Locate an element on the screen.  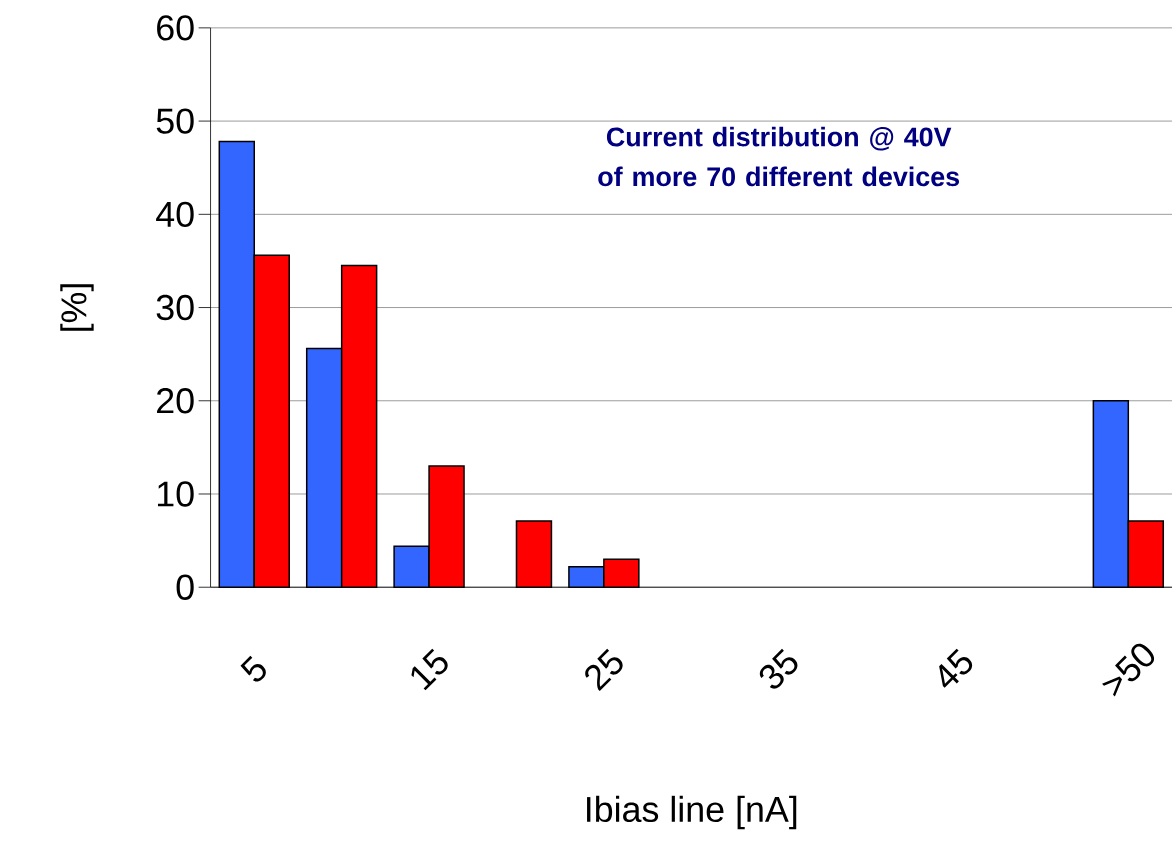
x-tick-label: 25 is located at coordinates (604, 670).